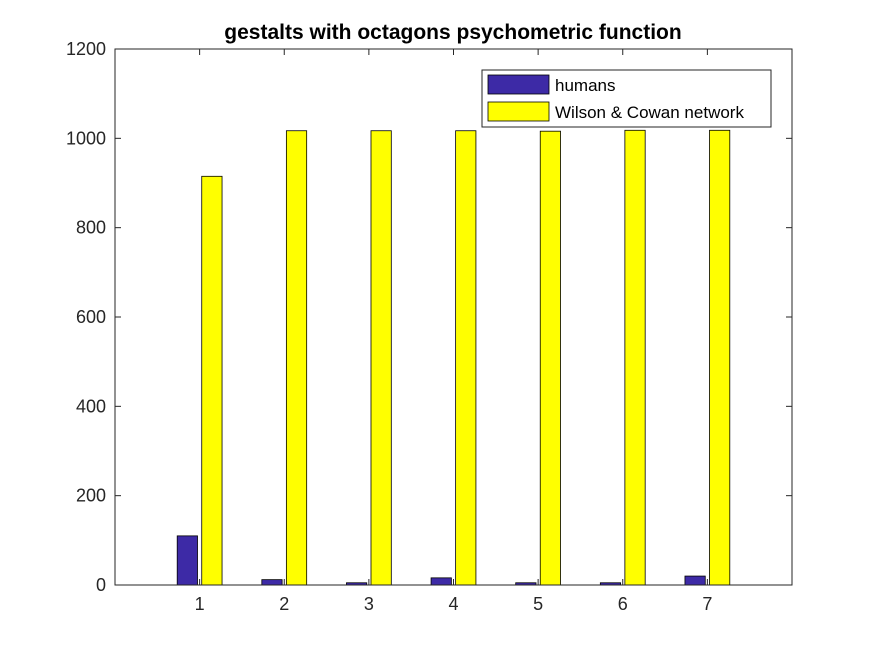 This screenshot has width=875, height=656. What do you see at coordinates (101, 585) in the screenshot?
I see `y-tick-label: 0` at bounding box center [101, 585].